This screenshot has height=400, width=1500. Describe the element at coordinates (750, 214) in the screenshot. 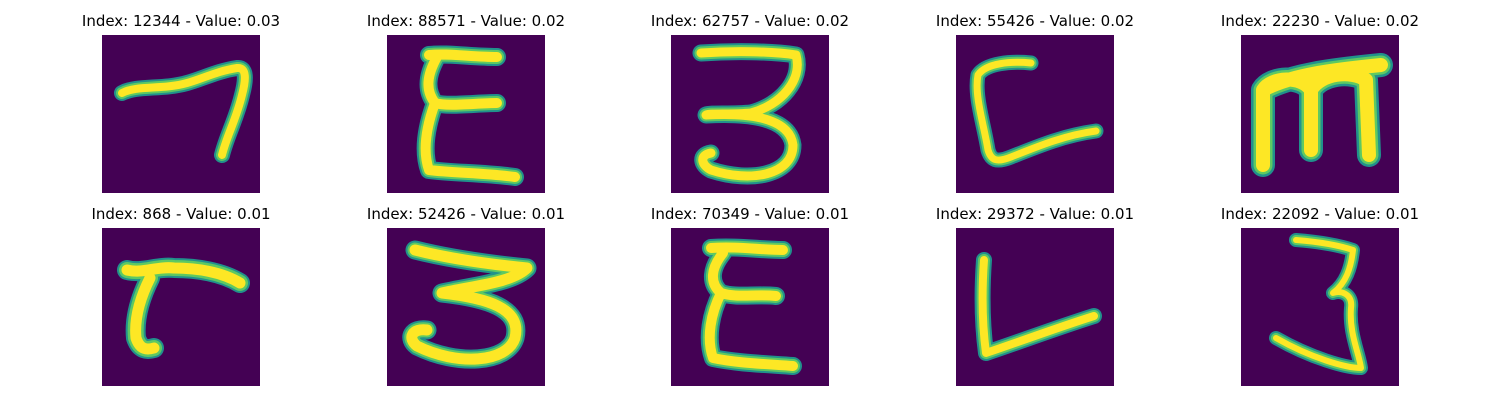

I see `image-title: Index: 70349 - Value: 0.01` at that location.